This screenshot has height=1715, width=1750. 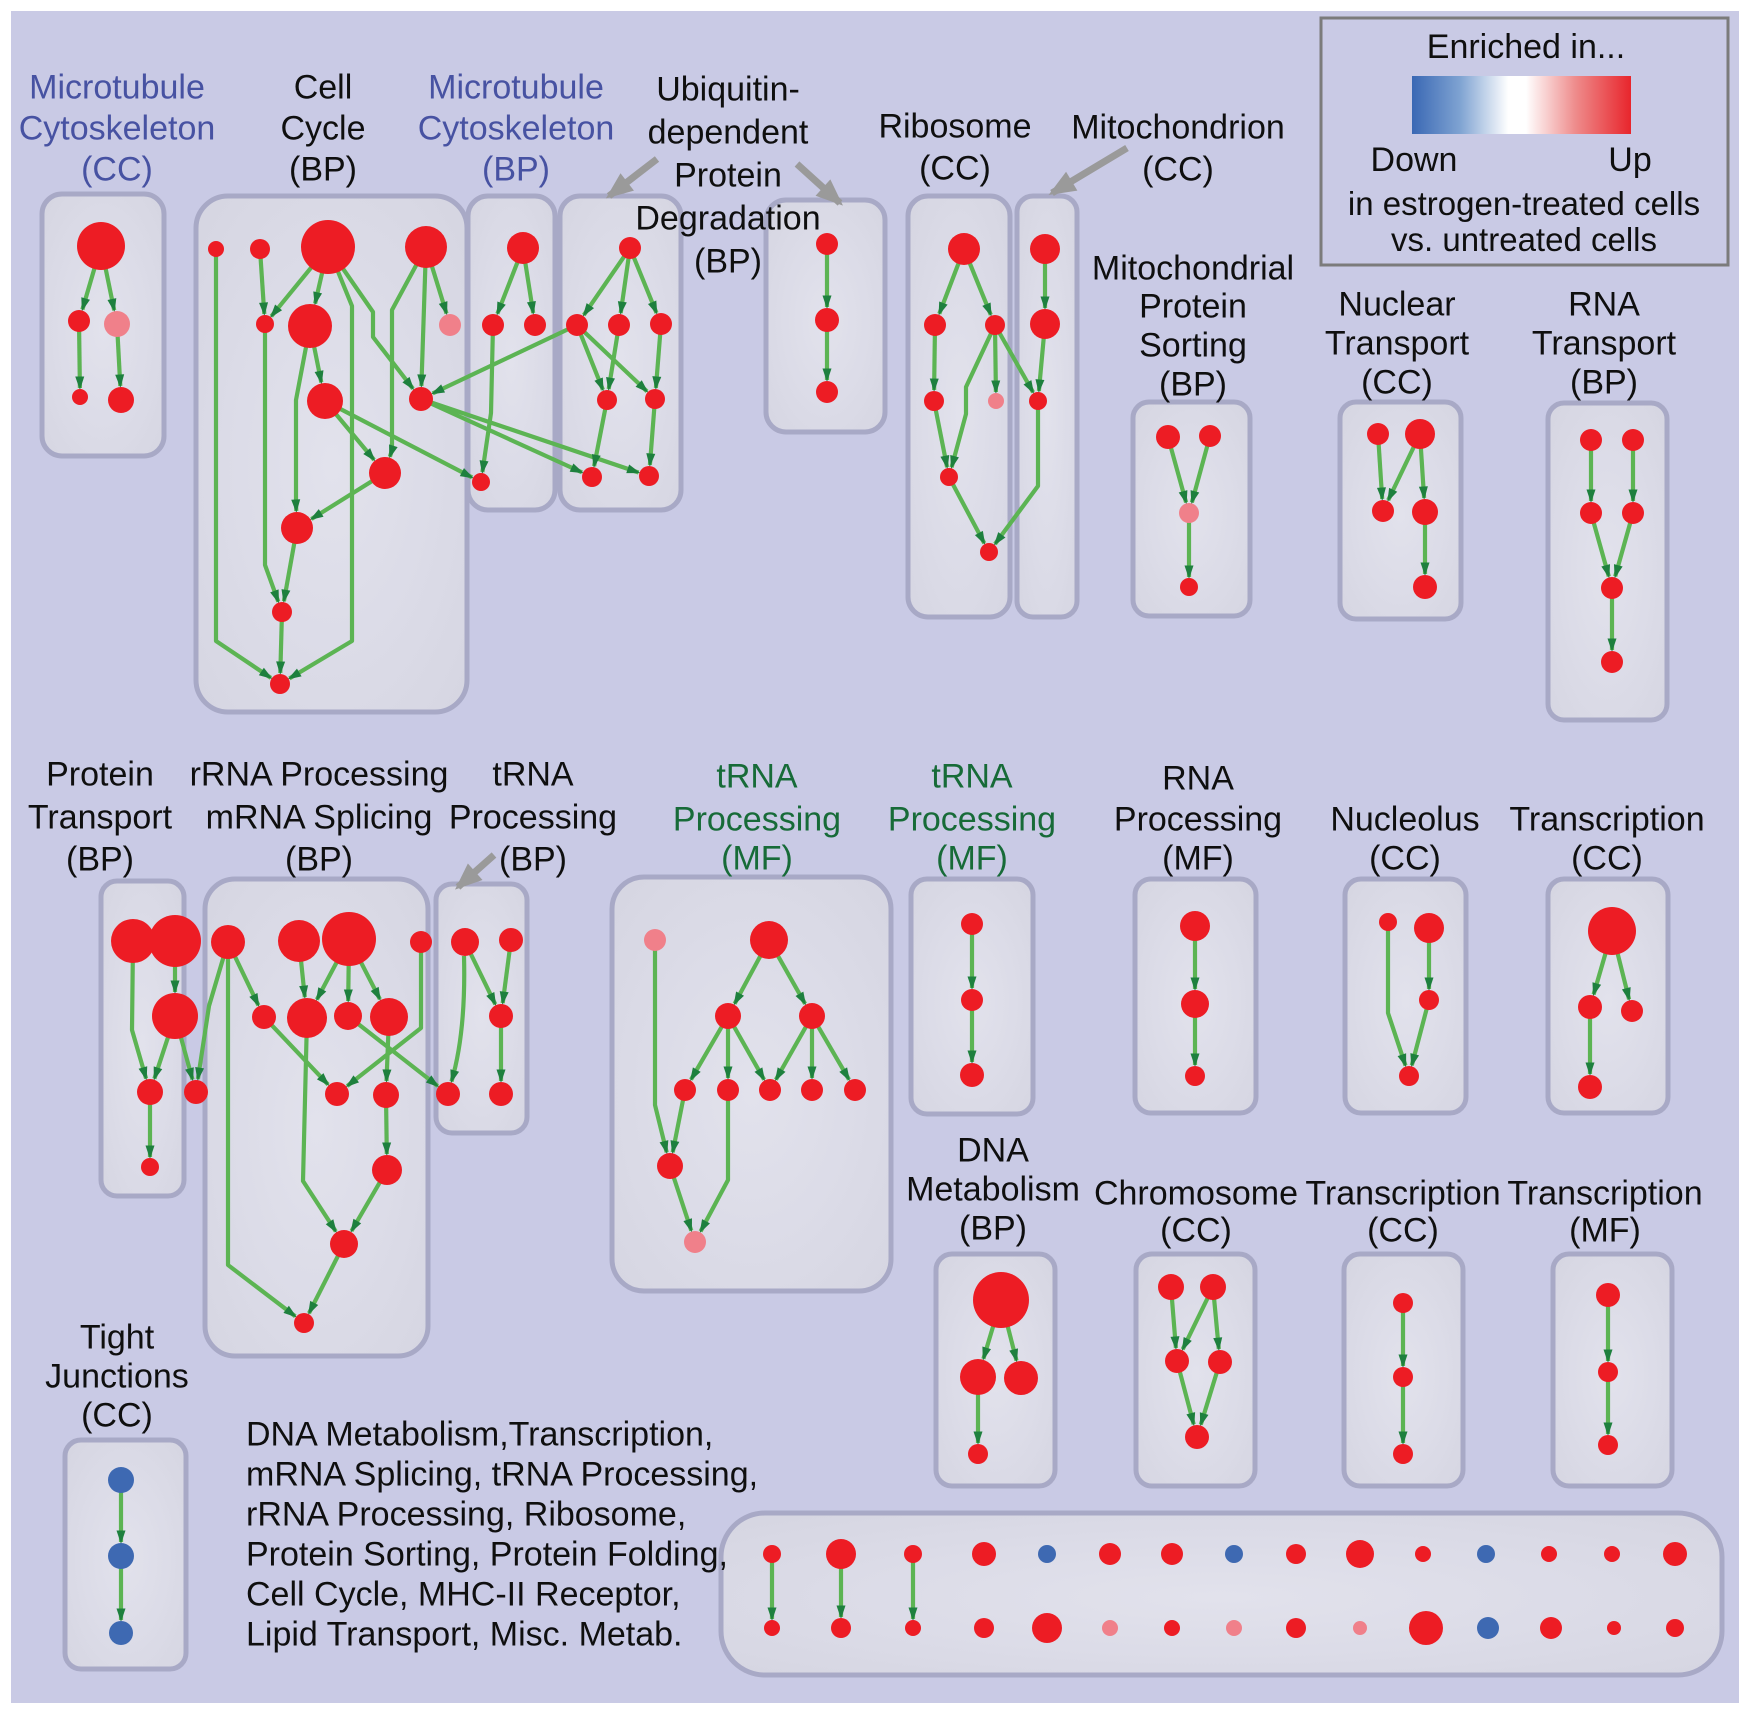 What do you see at coordinates (464, 1635) in the screenshot?
I see `svg-text: Lipid Transport, Misc. Metab.` at bounding box center [464, 1635].